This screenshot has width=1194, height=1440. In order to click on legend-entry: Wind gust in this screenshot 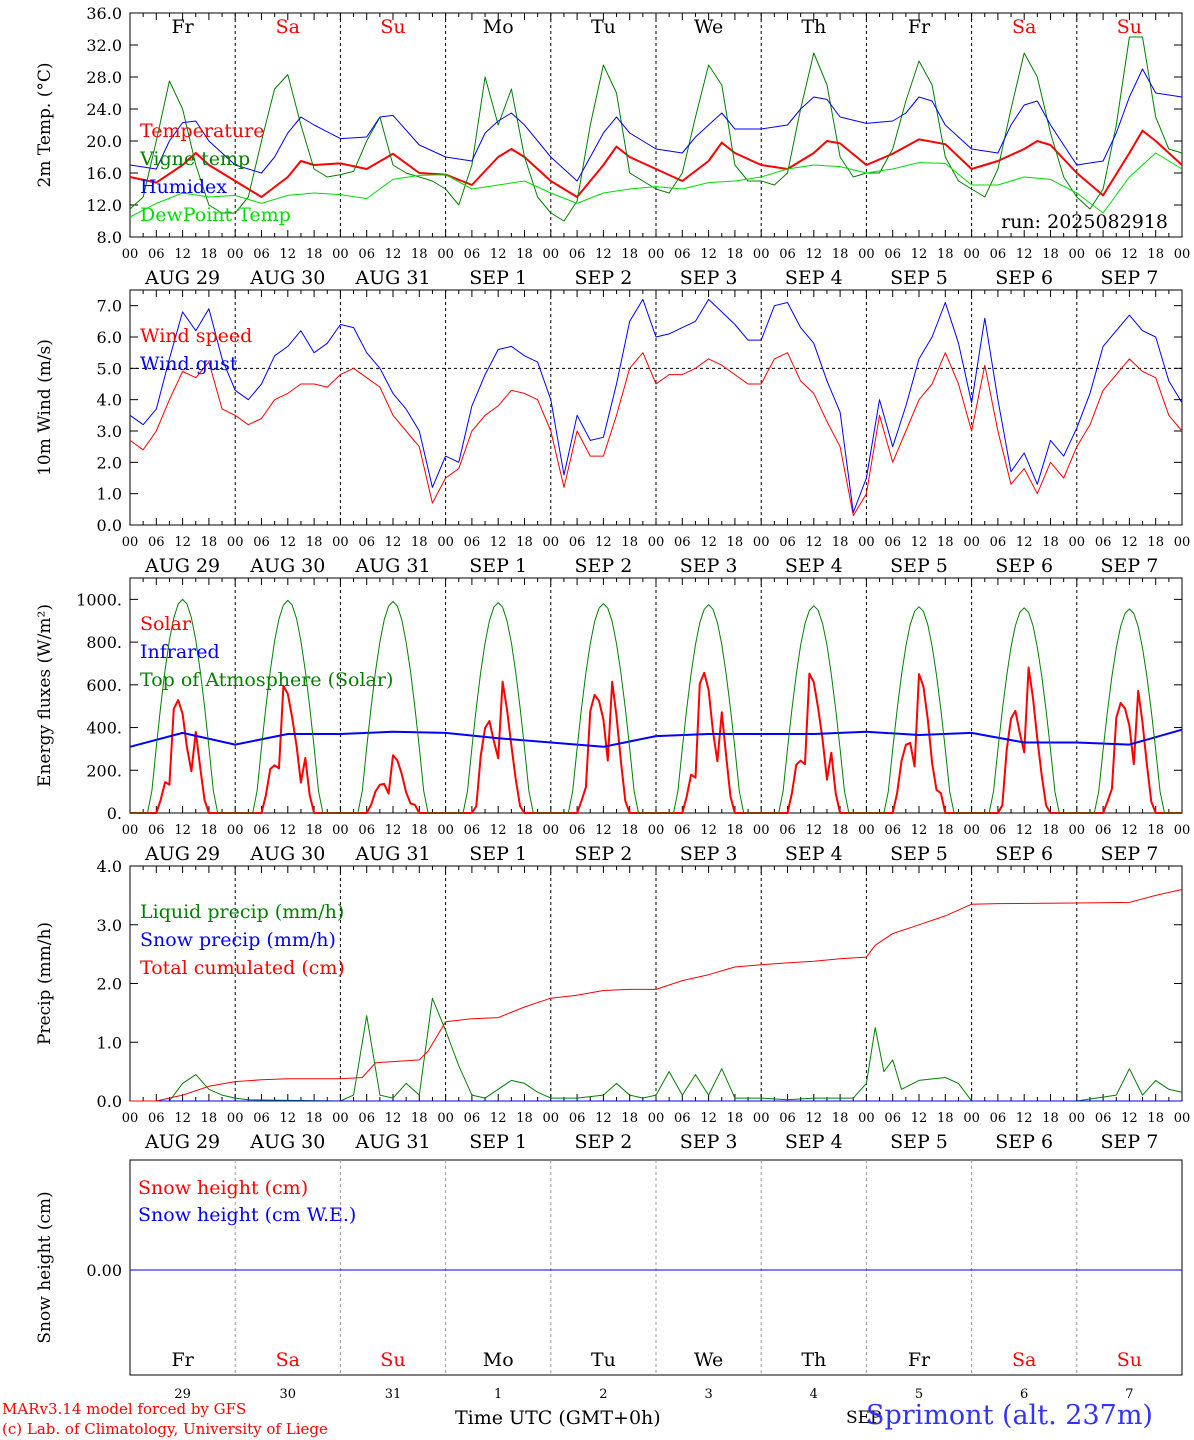, I will do `click(189, 364)`.